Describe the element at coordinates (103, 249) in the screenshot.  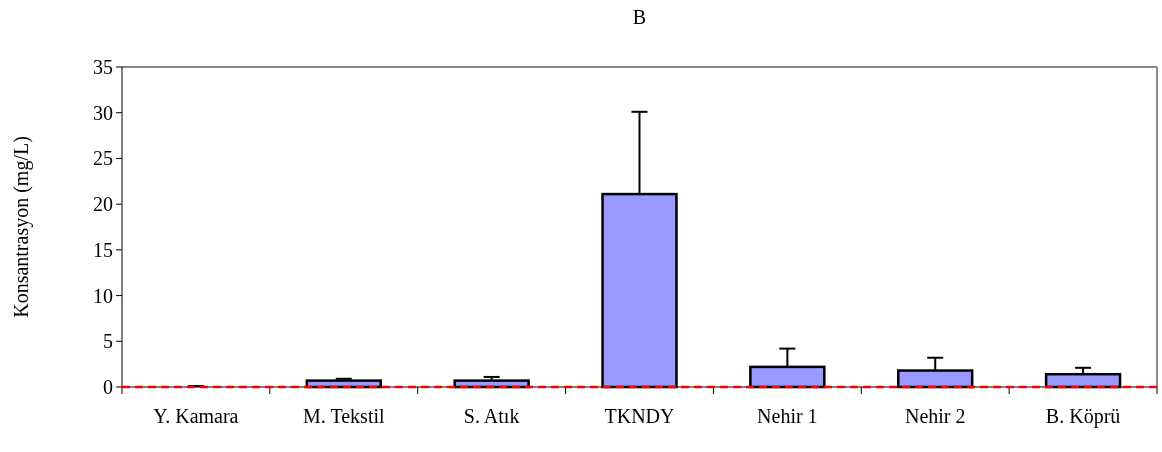
I see `y-tick-label: 15` at that location.